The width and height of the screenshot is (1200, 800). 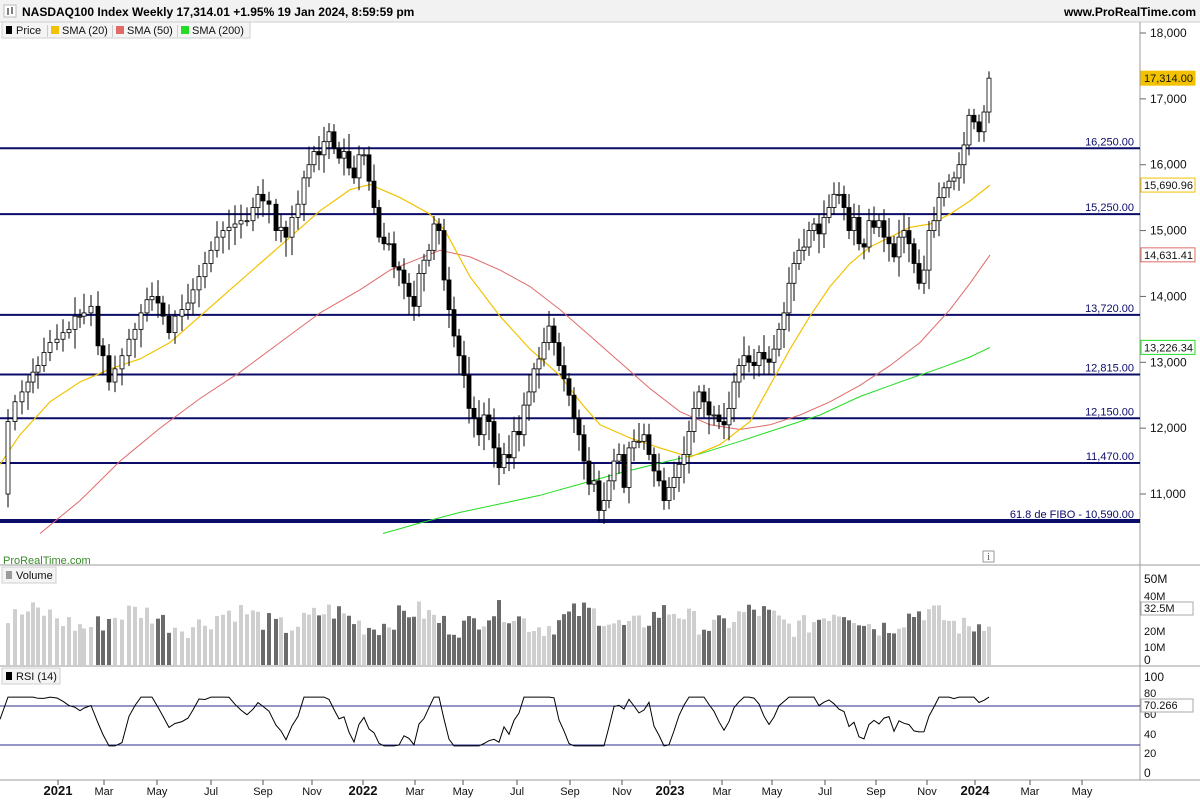 I want to click on current-label-text: 14,631.41, so click(x=1168, y=256).